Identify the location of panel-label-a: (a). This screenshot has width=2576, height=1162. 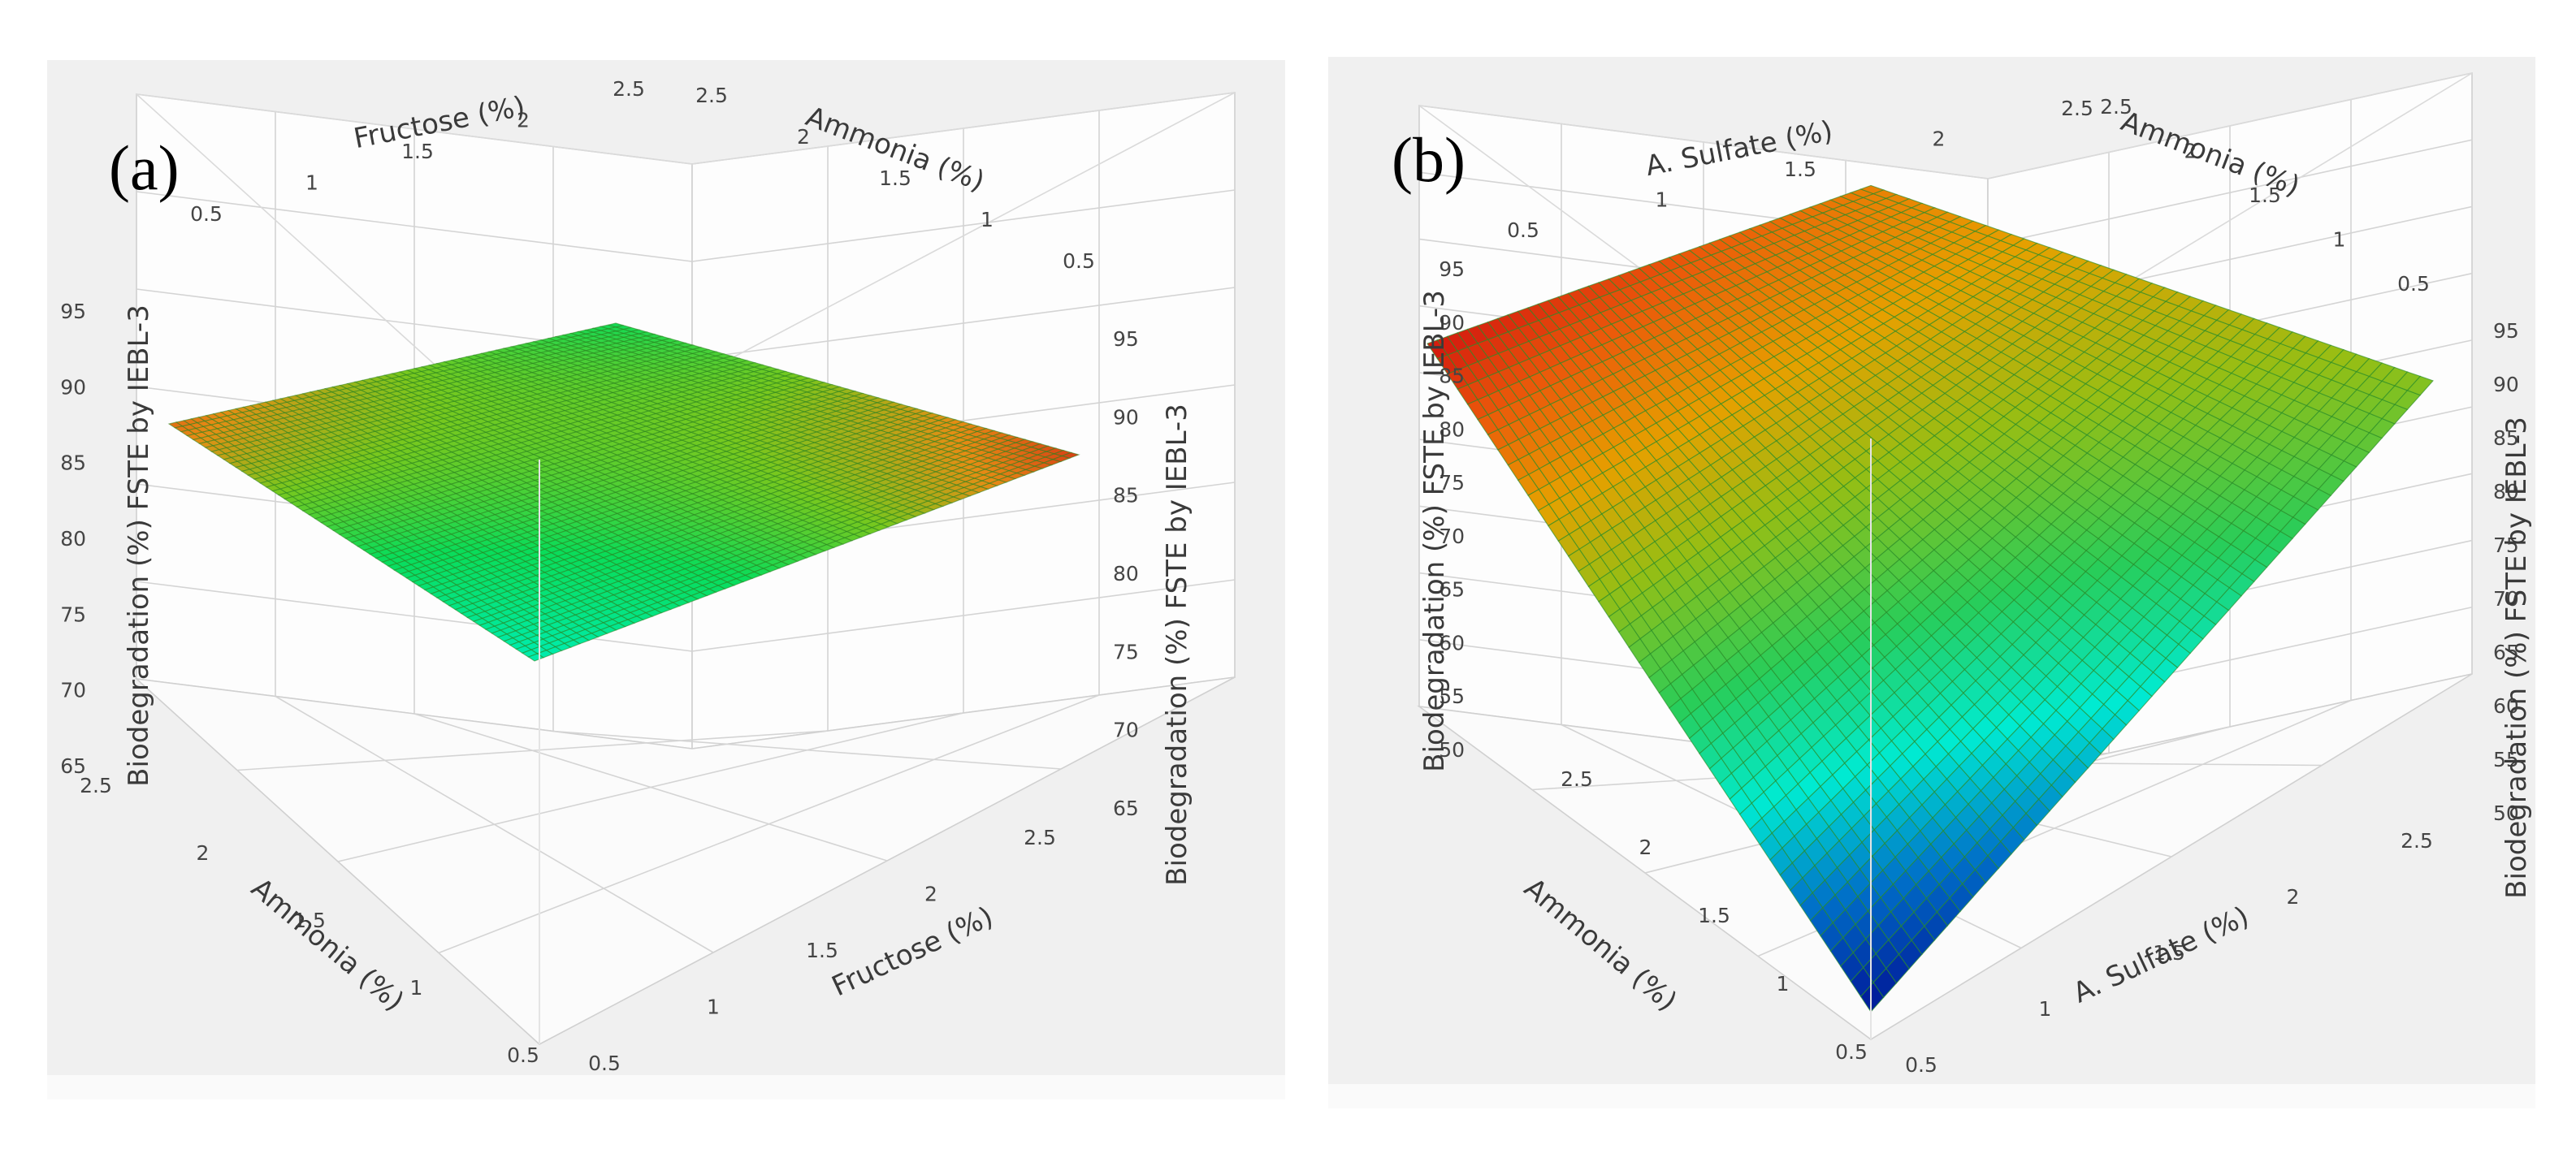
(144, 168).